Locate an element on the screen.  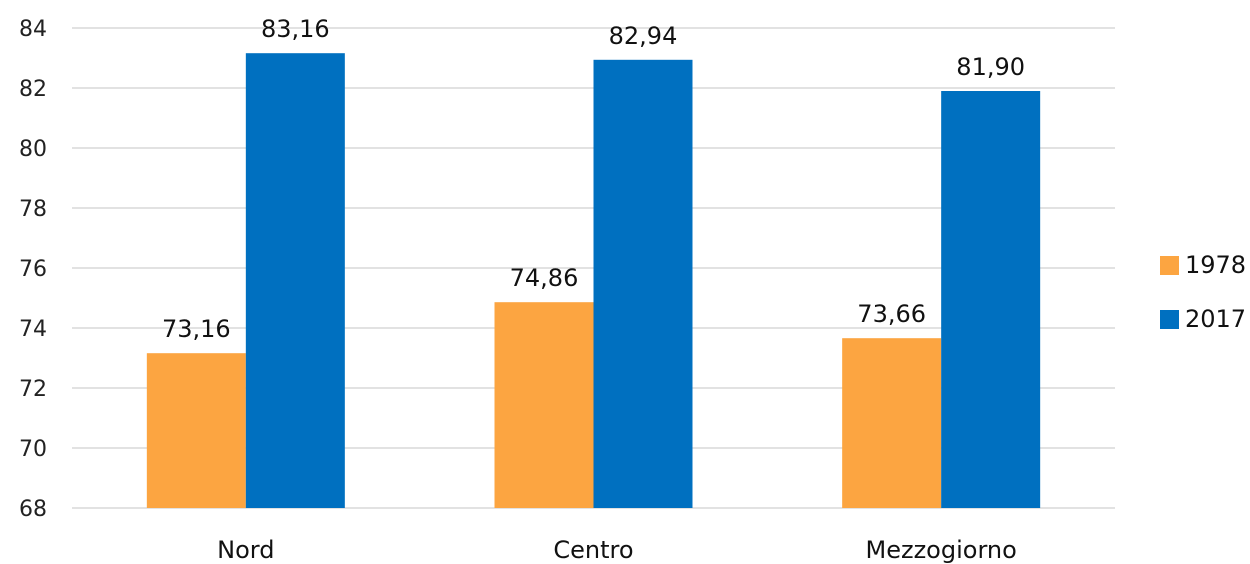
y-tick-label: 82 is located at coordinates (33, 89).